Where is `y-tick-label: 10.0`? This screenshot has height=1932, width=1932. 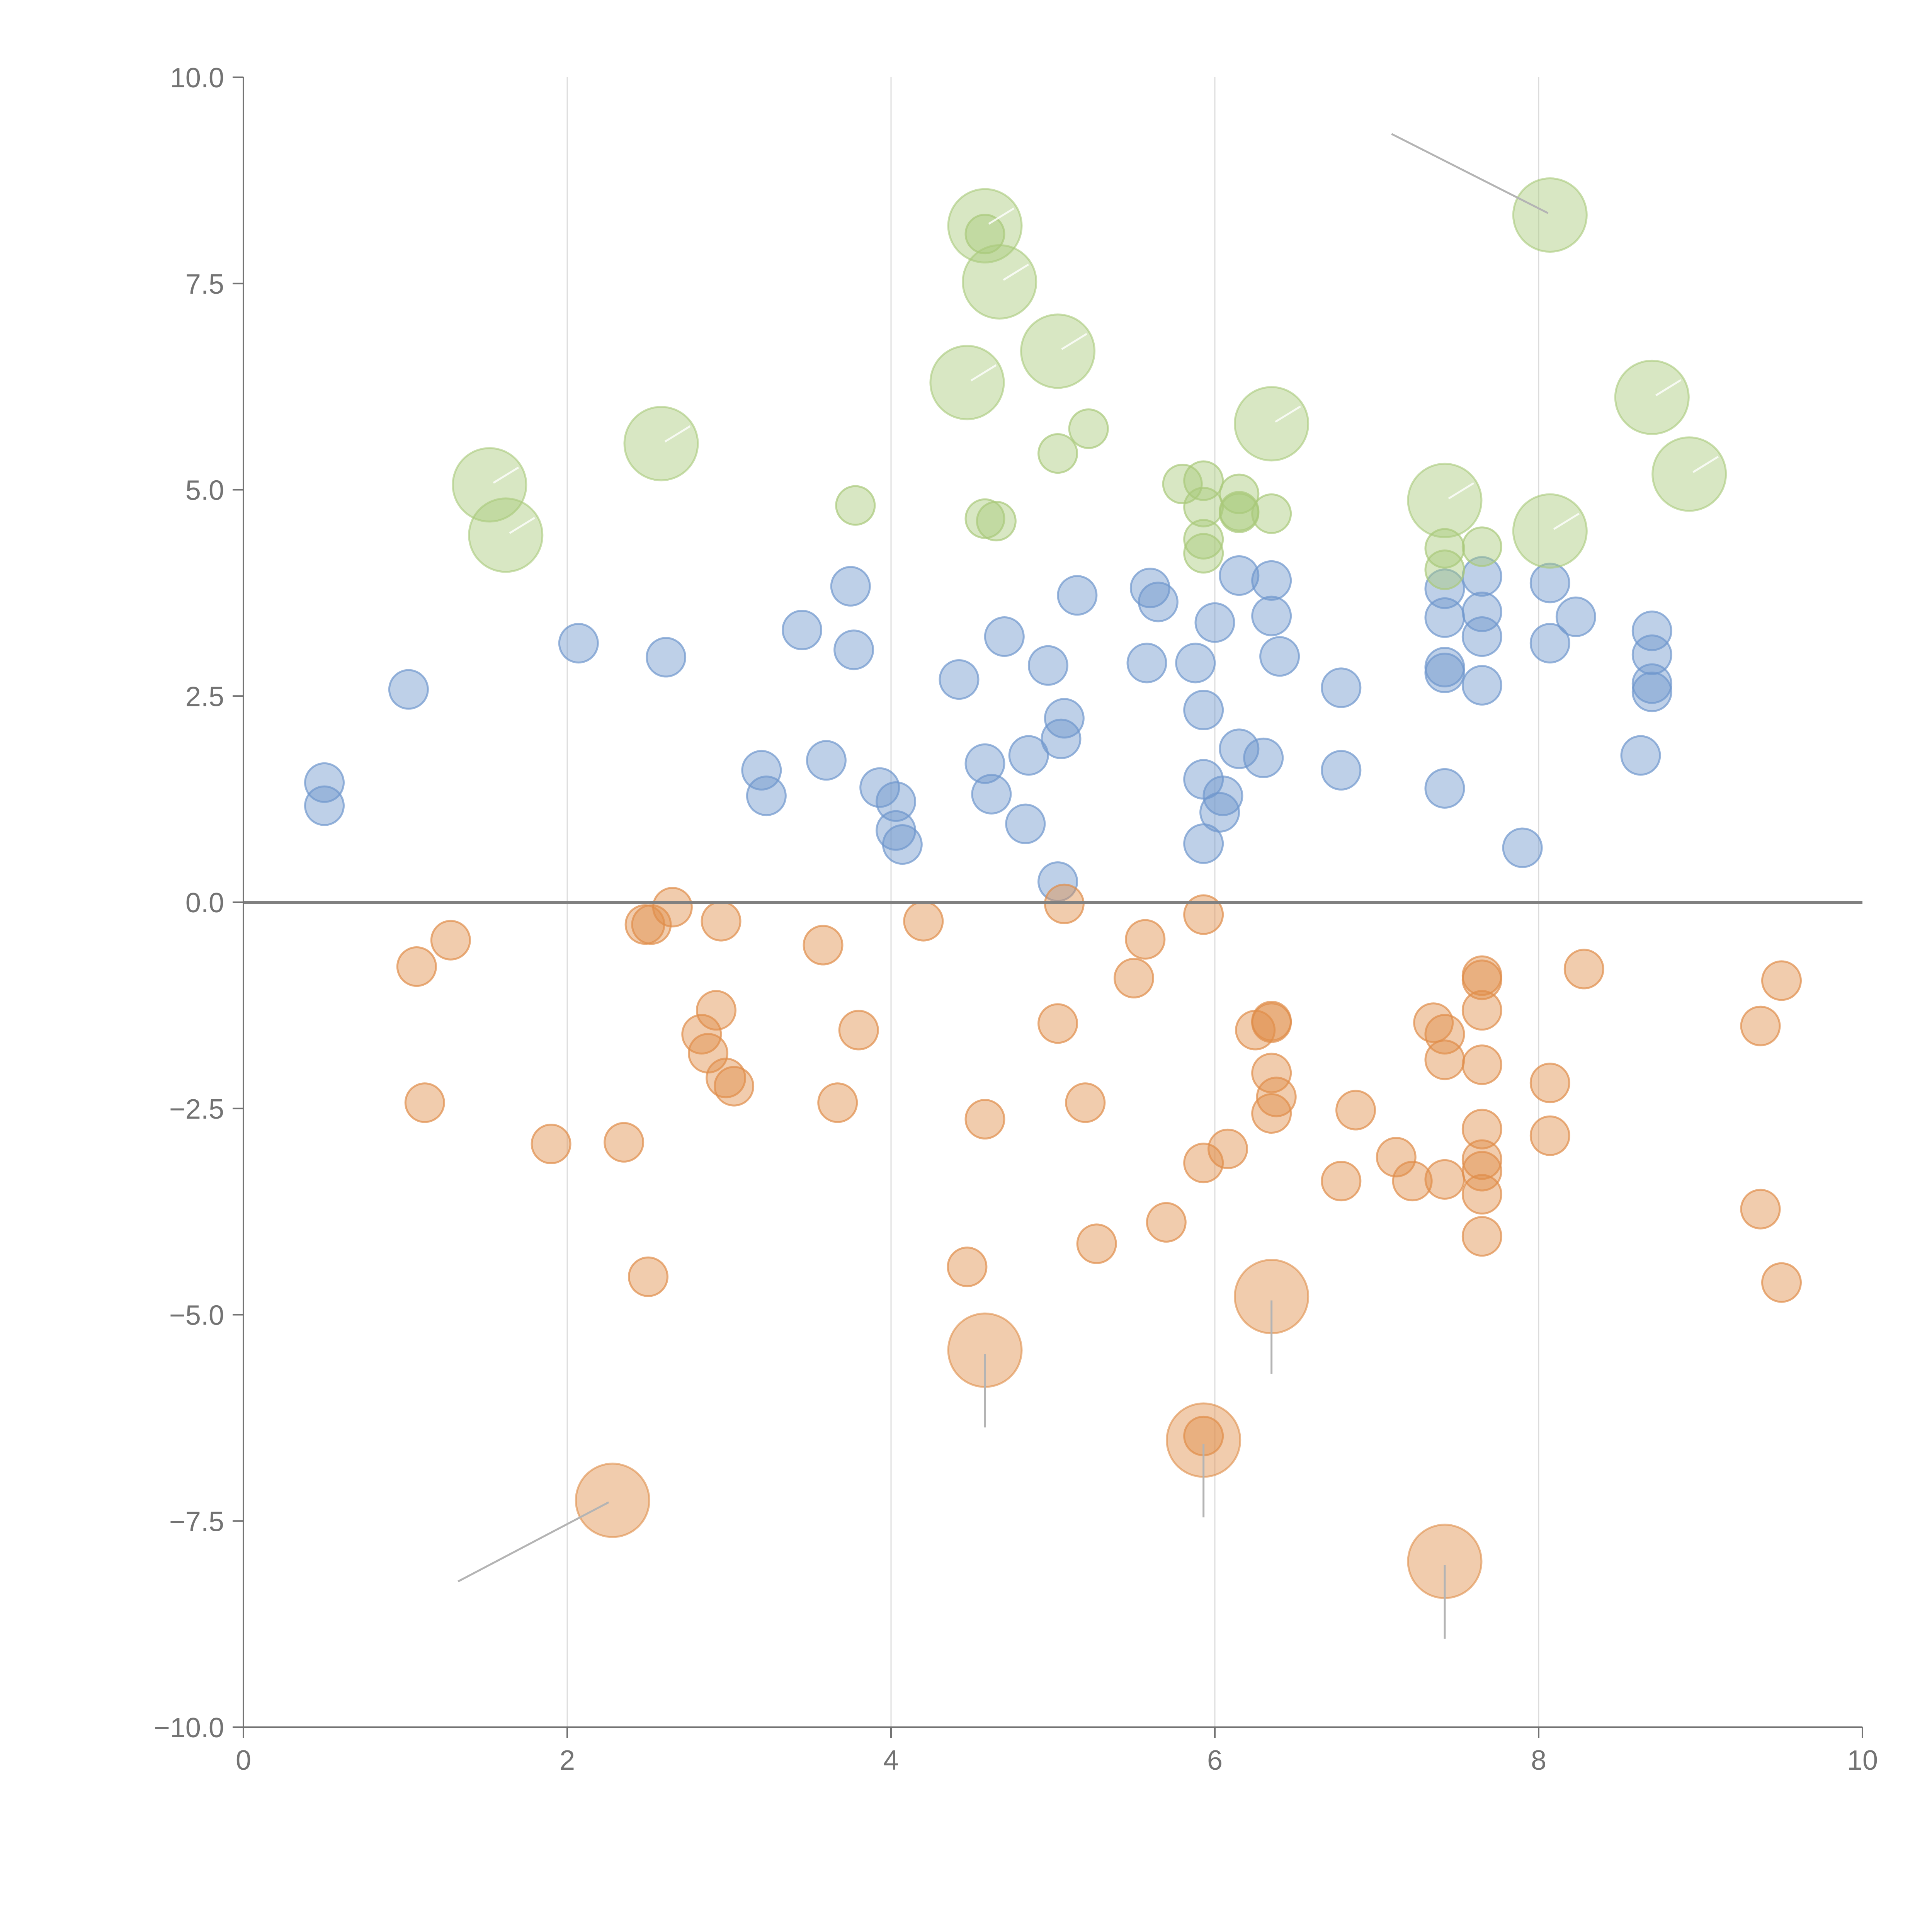
y-tick-label: 10.0 is located at coordinates (197, 78).